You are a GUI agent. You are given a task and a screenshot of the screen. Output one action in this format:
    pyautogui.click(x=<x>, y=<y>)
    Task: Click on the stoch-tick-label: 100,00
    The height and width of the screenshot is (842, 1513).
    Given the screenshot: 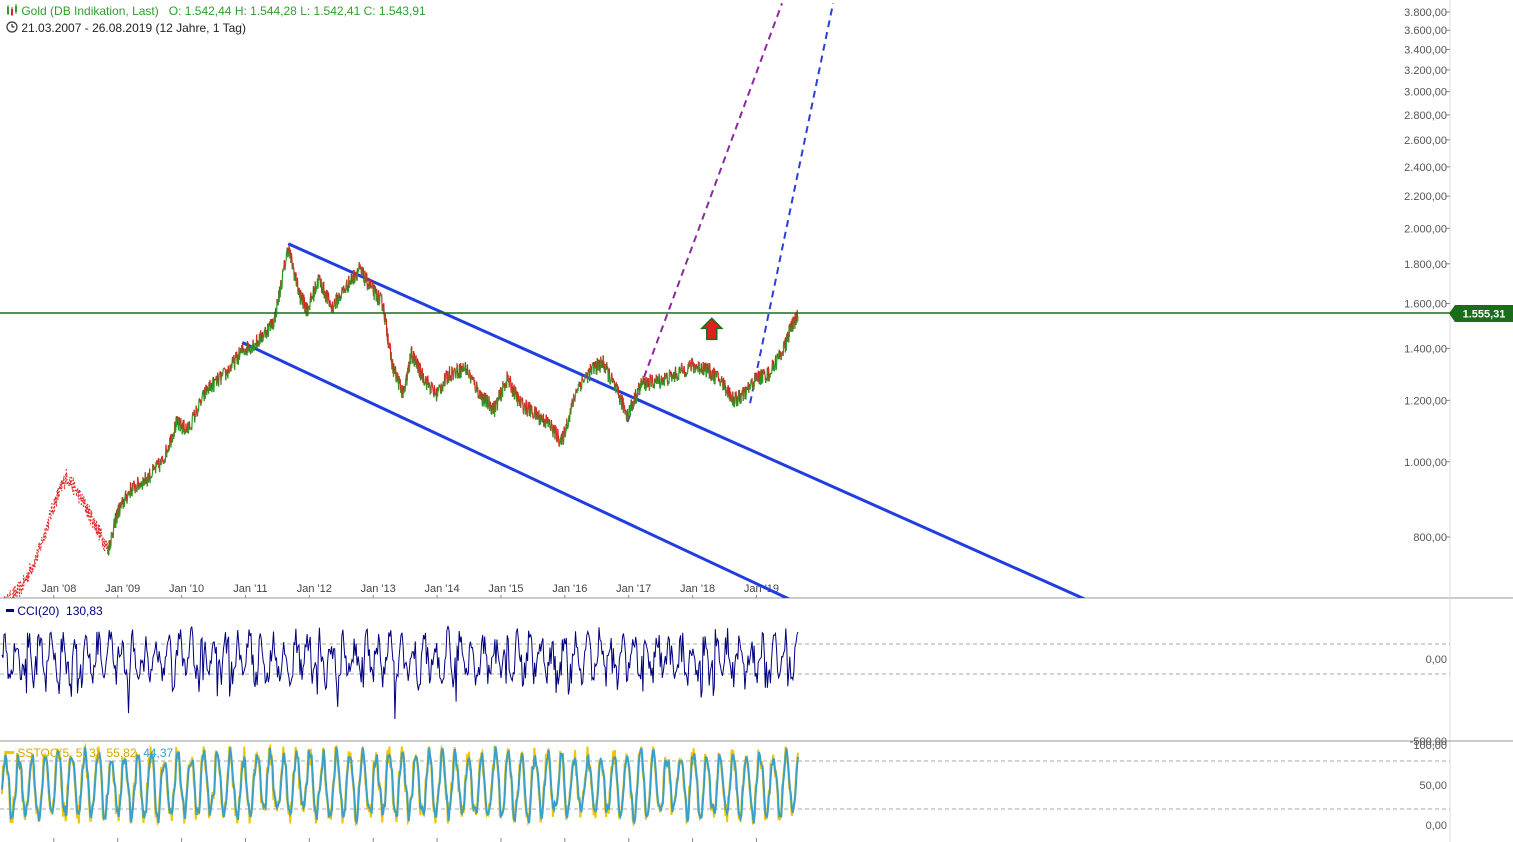 What is the action you would take?
    pyautogui.click(x=1430, y=746)
    